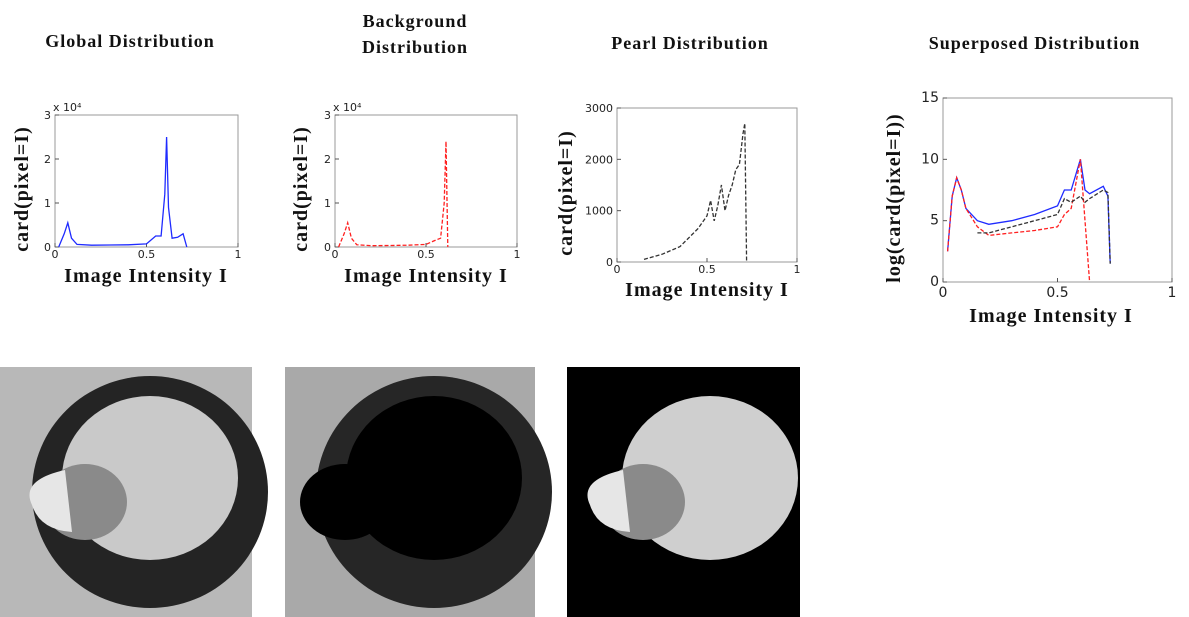  I want to click on chart-title: Superposed Distribution, so click(1034, 43).